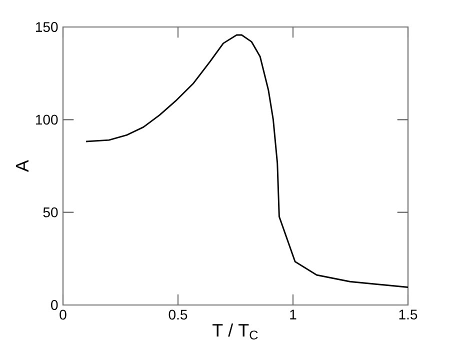 Image resolution: width=450 pixels, height=362 pixels. Describe the element at coordinates (178, 315) in the screenshot. I see `x-tick-label: 0.5` at that location.